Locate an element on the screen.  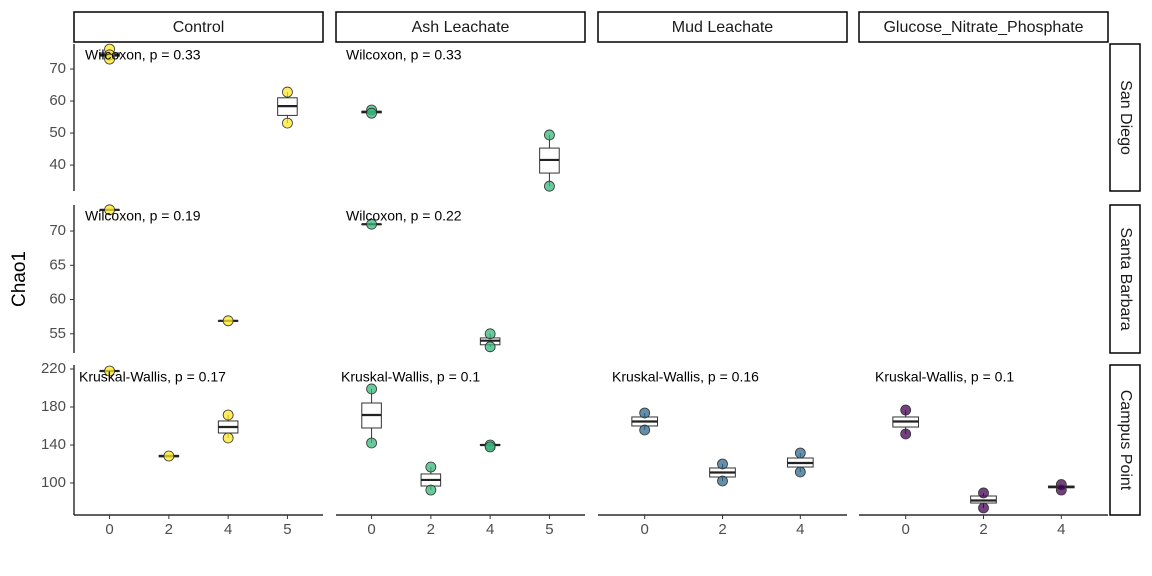
y-tick-label: 140 is located at coordinates (53, 444).